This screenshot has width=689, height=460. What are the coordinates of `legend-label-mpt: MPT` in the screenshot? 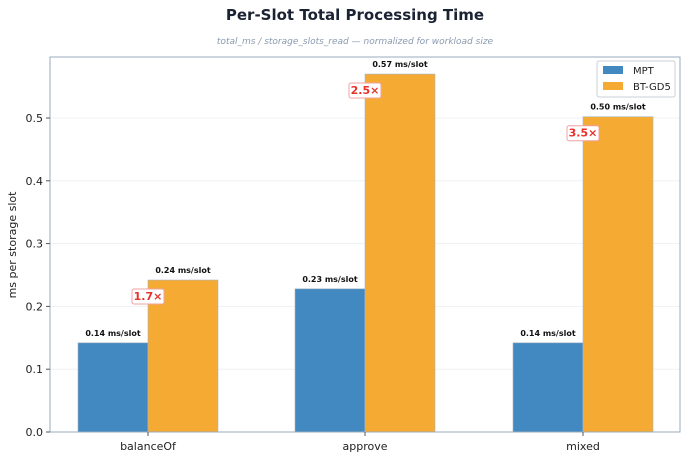 It's located at (644, 71).